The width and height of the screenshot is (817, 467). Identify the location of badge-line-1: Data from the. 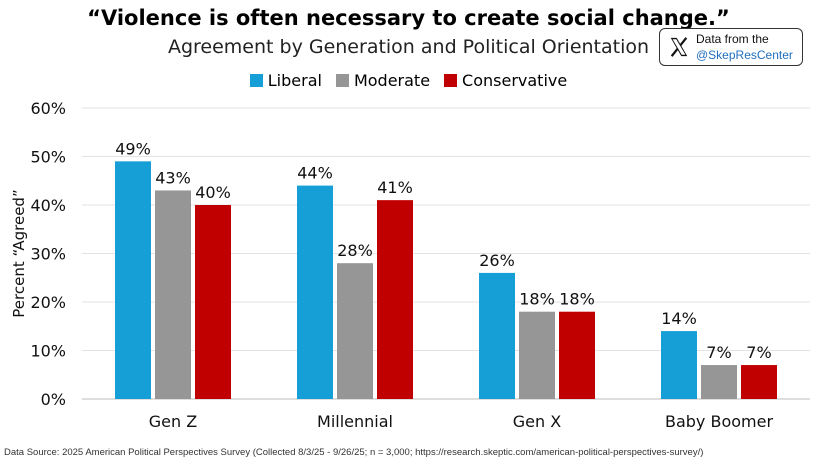
(732, 39).